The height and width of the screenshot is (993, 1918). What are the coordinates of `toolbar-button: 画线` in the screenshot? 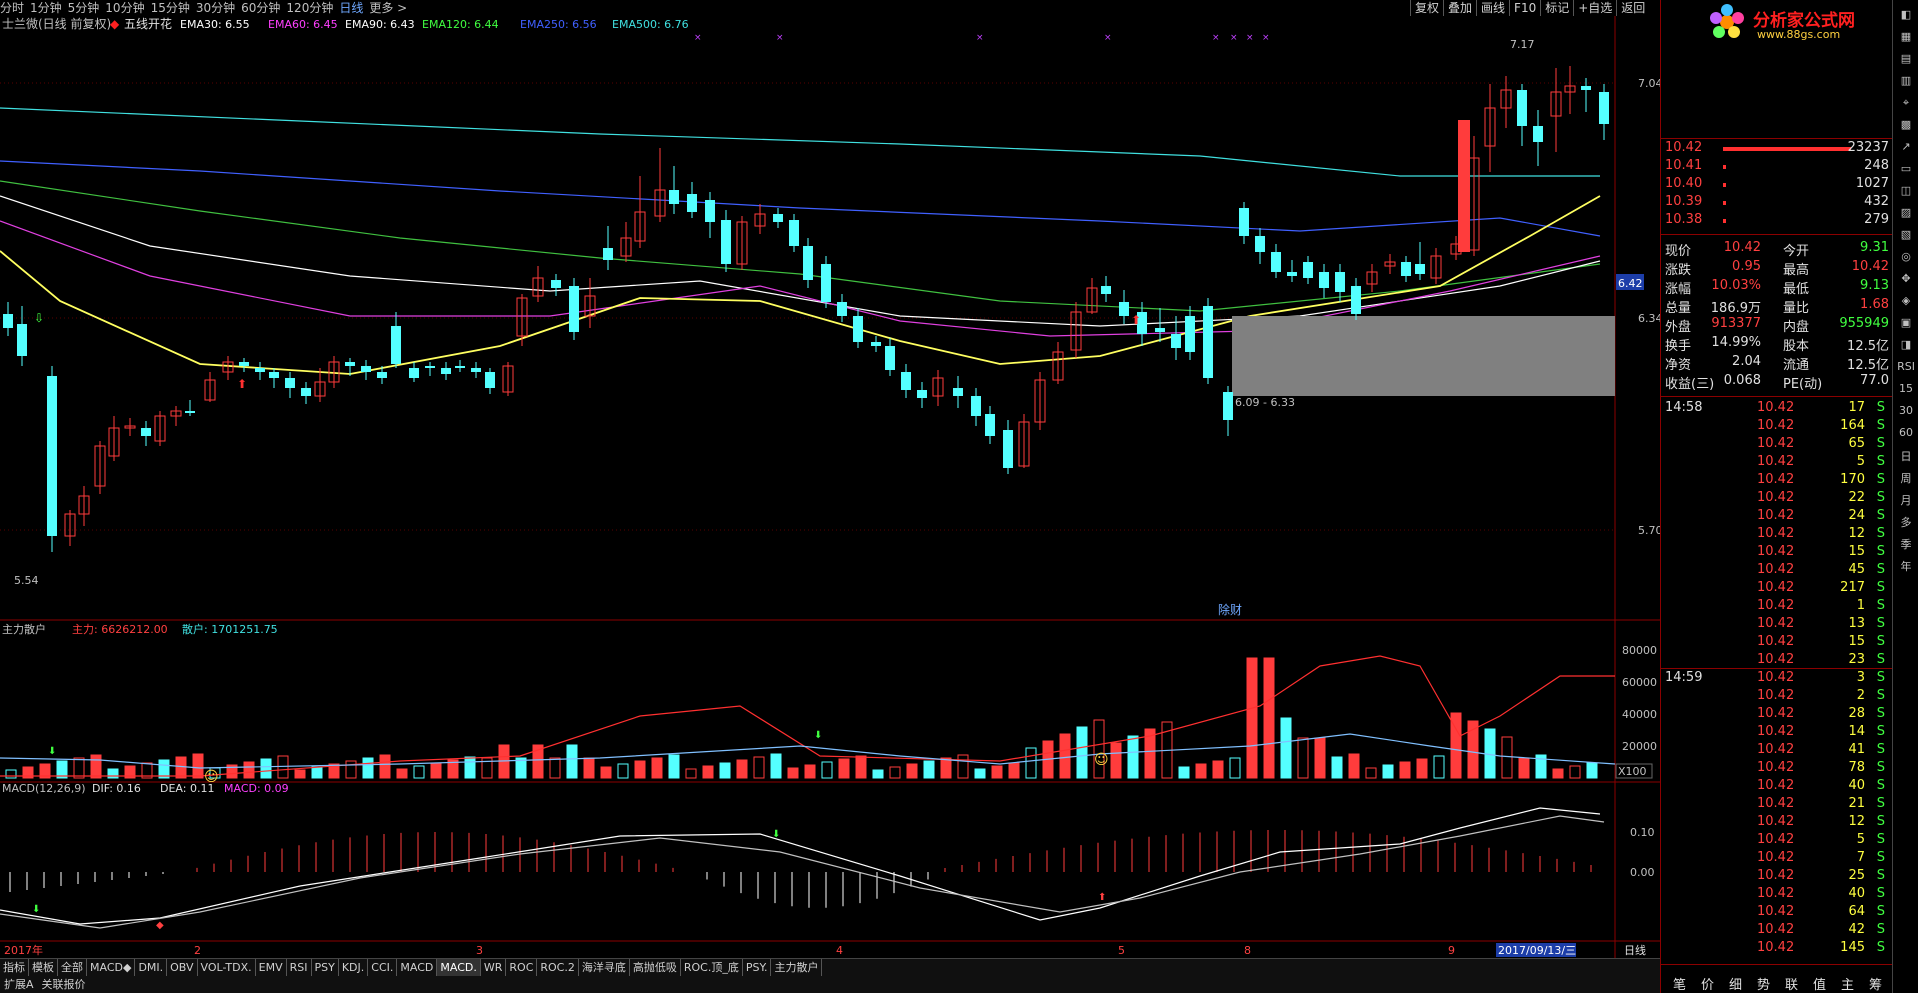 It's located at (1492, 8).